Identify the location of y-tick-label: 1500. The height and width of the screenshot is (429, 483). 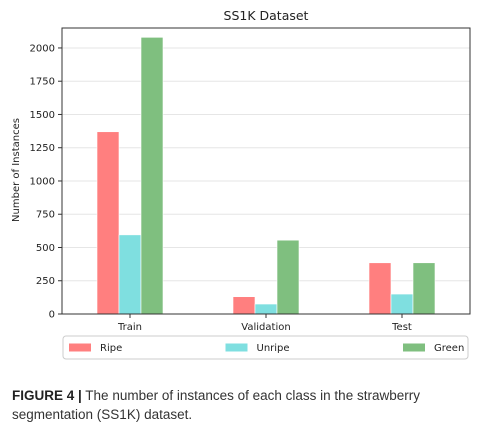
(42, 115).